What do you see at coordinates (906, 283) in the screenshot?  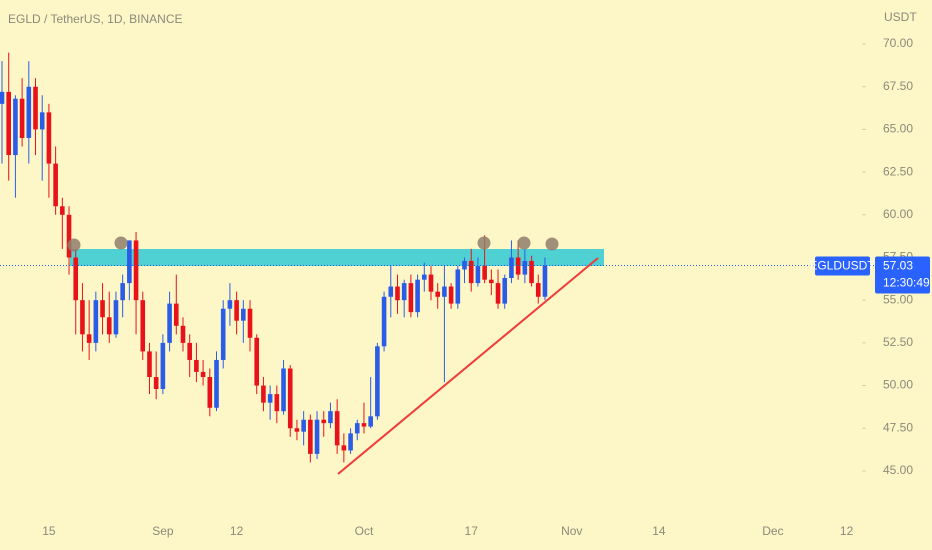 I see `countdown-label: 12:30:49` at bounding box center [906, 283].